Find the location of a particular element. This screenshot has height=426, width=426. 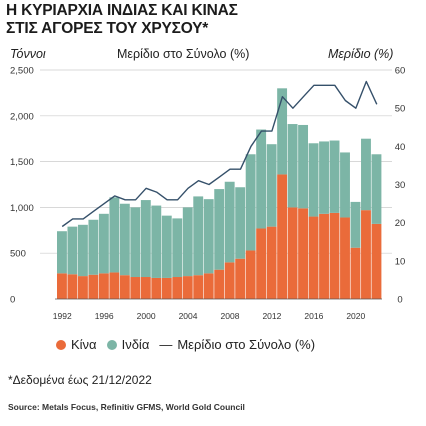

x-tick-label: 1996 is located at coordinates (104, 316).